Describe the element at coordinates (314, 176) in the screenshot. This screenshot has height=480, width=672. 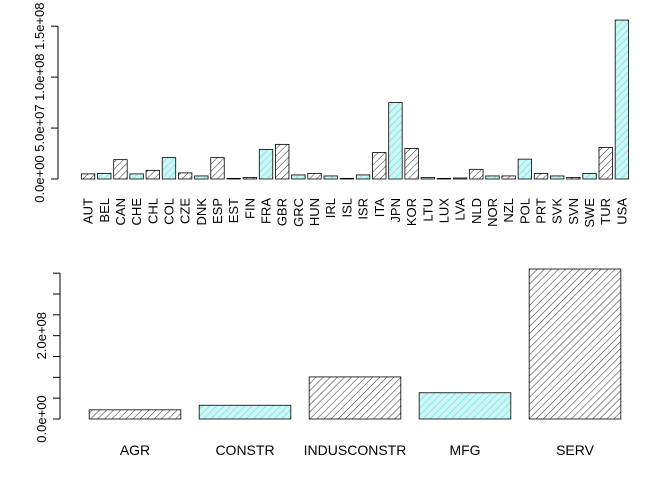
I see `bar-hun` at that location.